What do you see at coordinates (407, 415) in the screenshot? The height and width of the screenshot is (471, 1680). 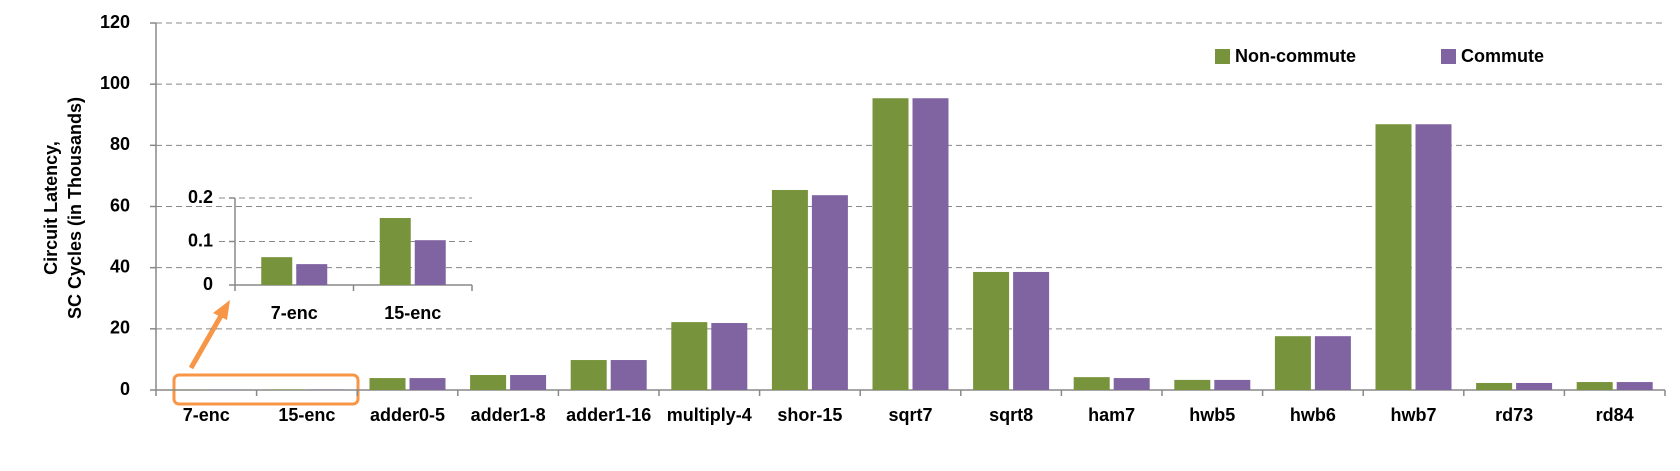 I see `x-tick-label: adder0-5` at bounding box center [407, 415].